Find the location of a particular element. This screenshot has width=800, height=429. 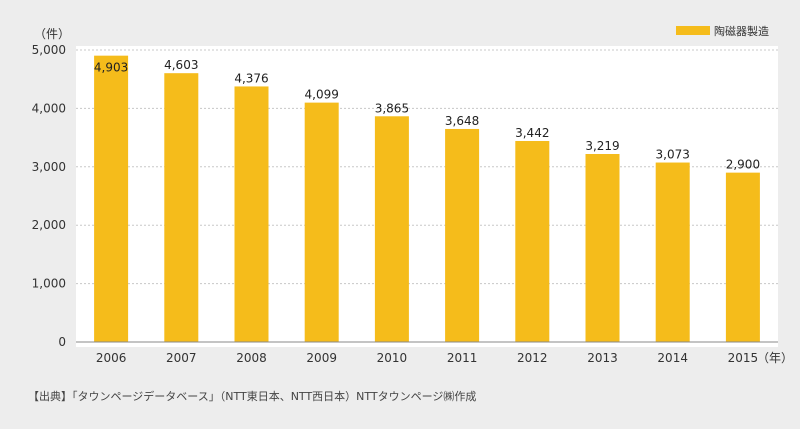

data-label: 3,865 is located at coordinates (392, 108).